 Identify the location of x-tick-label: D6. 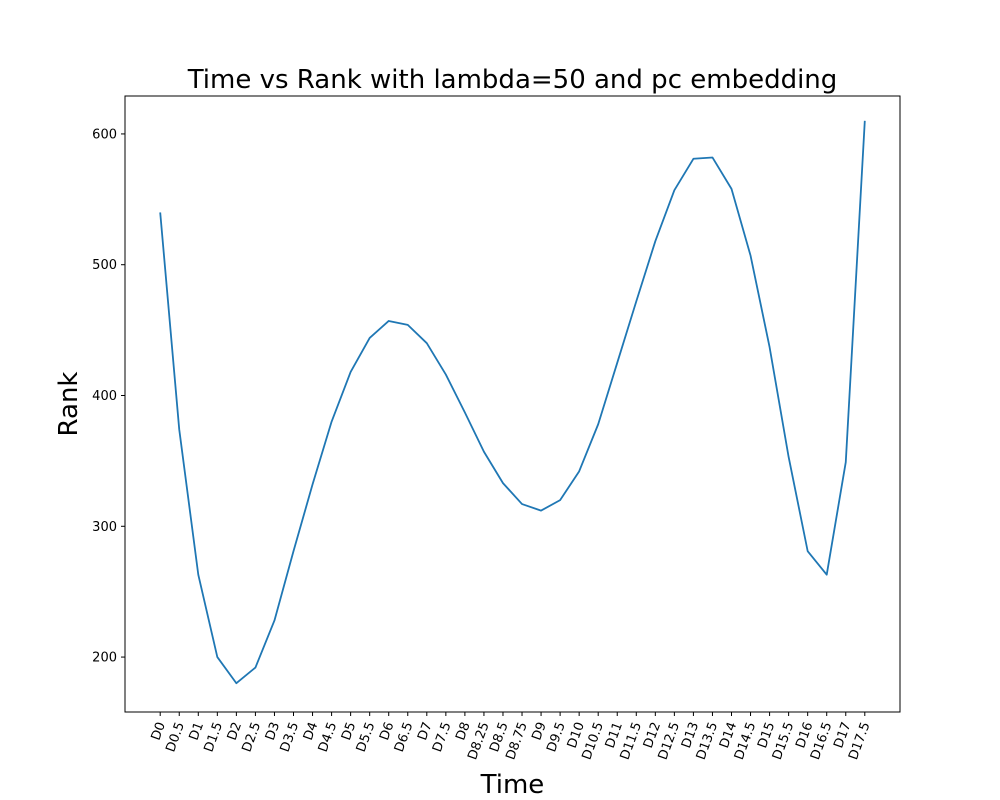
(387, 731).